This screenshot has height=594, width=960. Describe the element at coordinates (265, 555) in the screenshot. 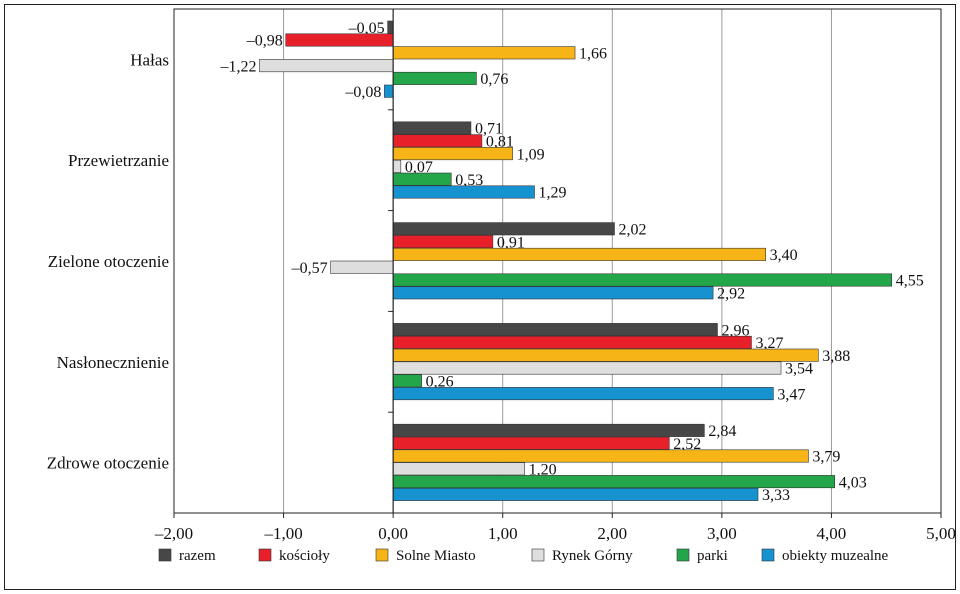

I see `legend-swatch-kościoły` at that location.